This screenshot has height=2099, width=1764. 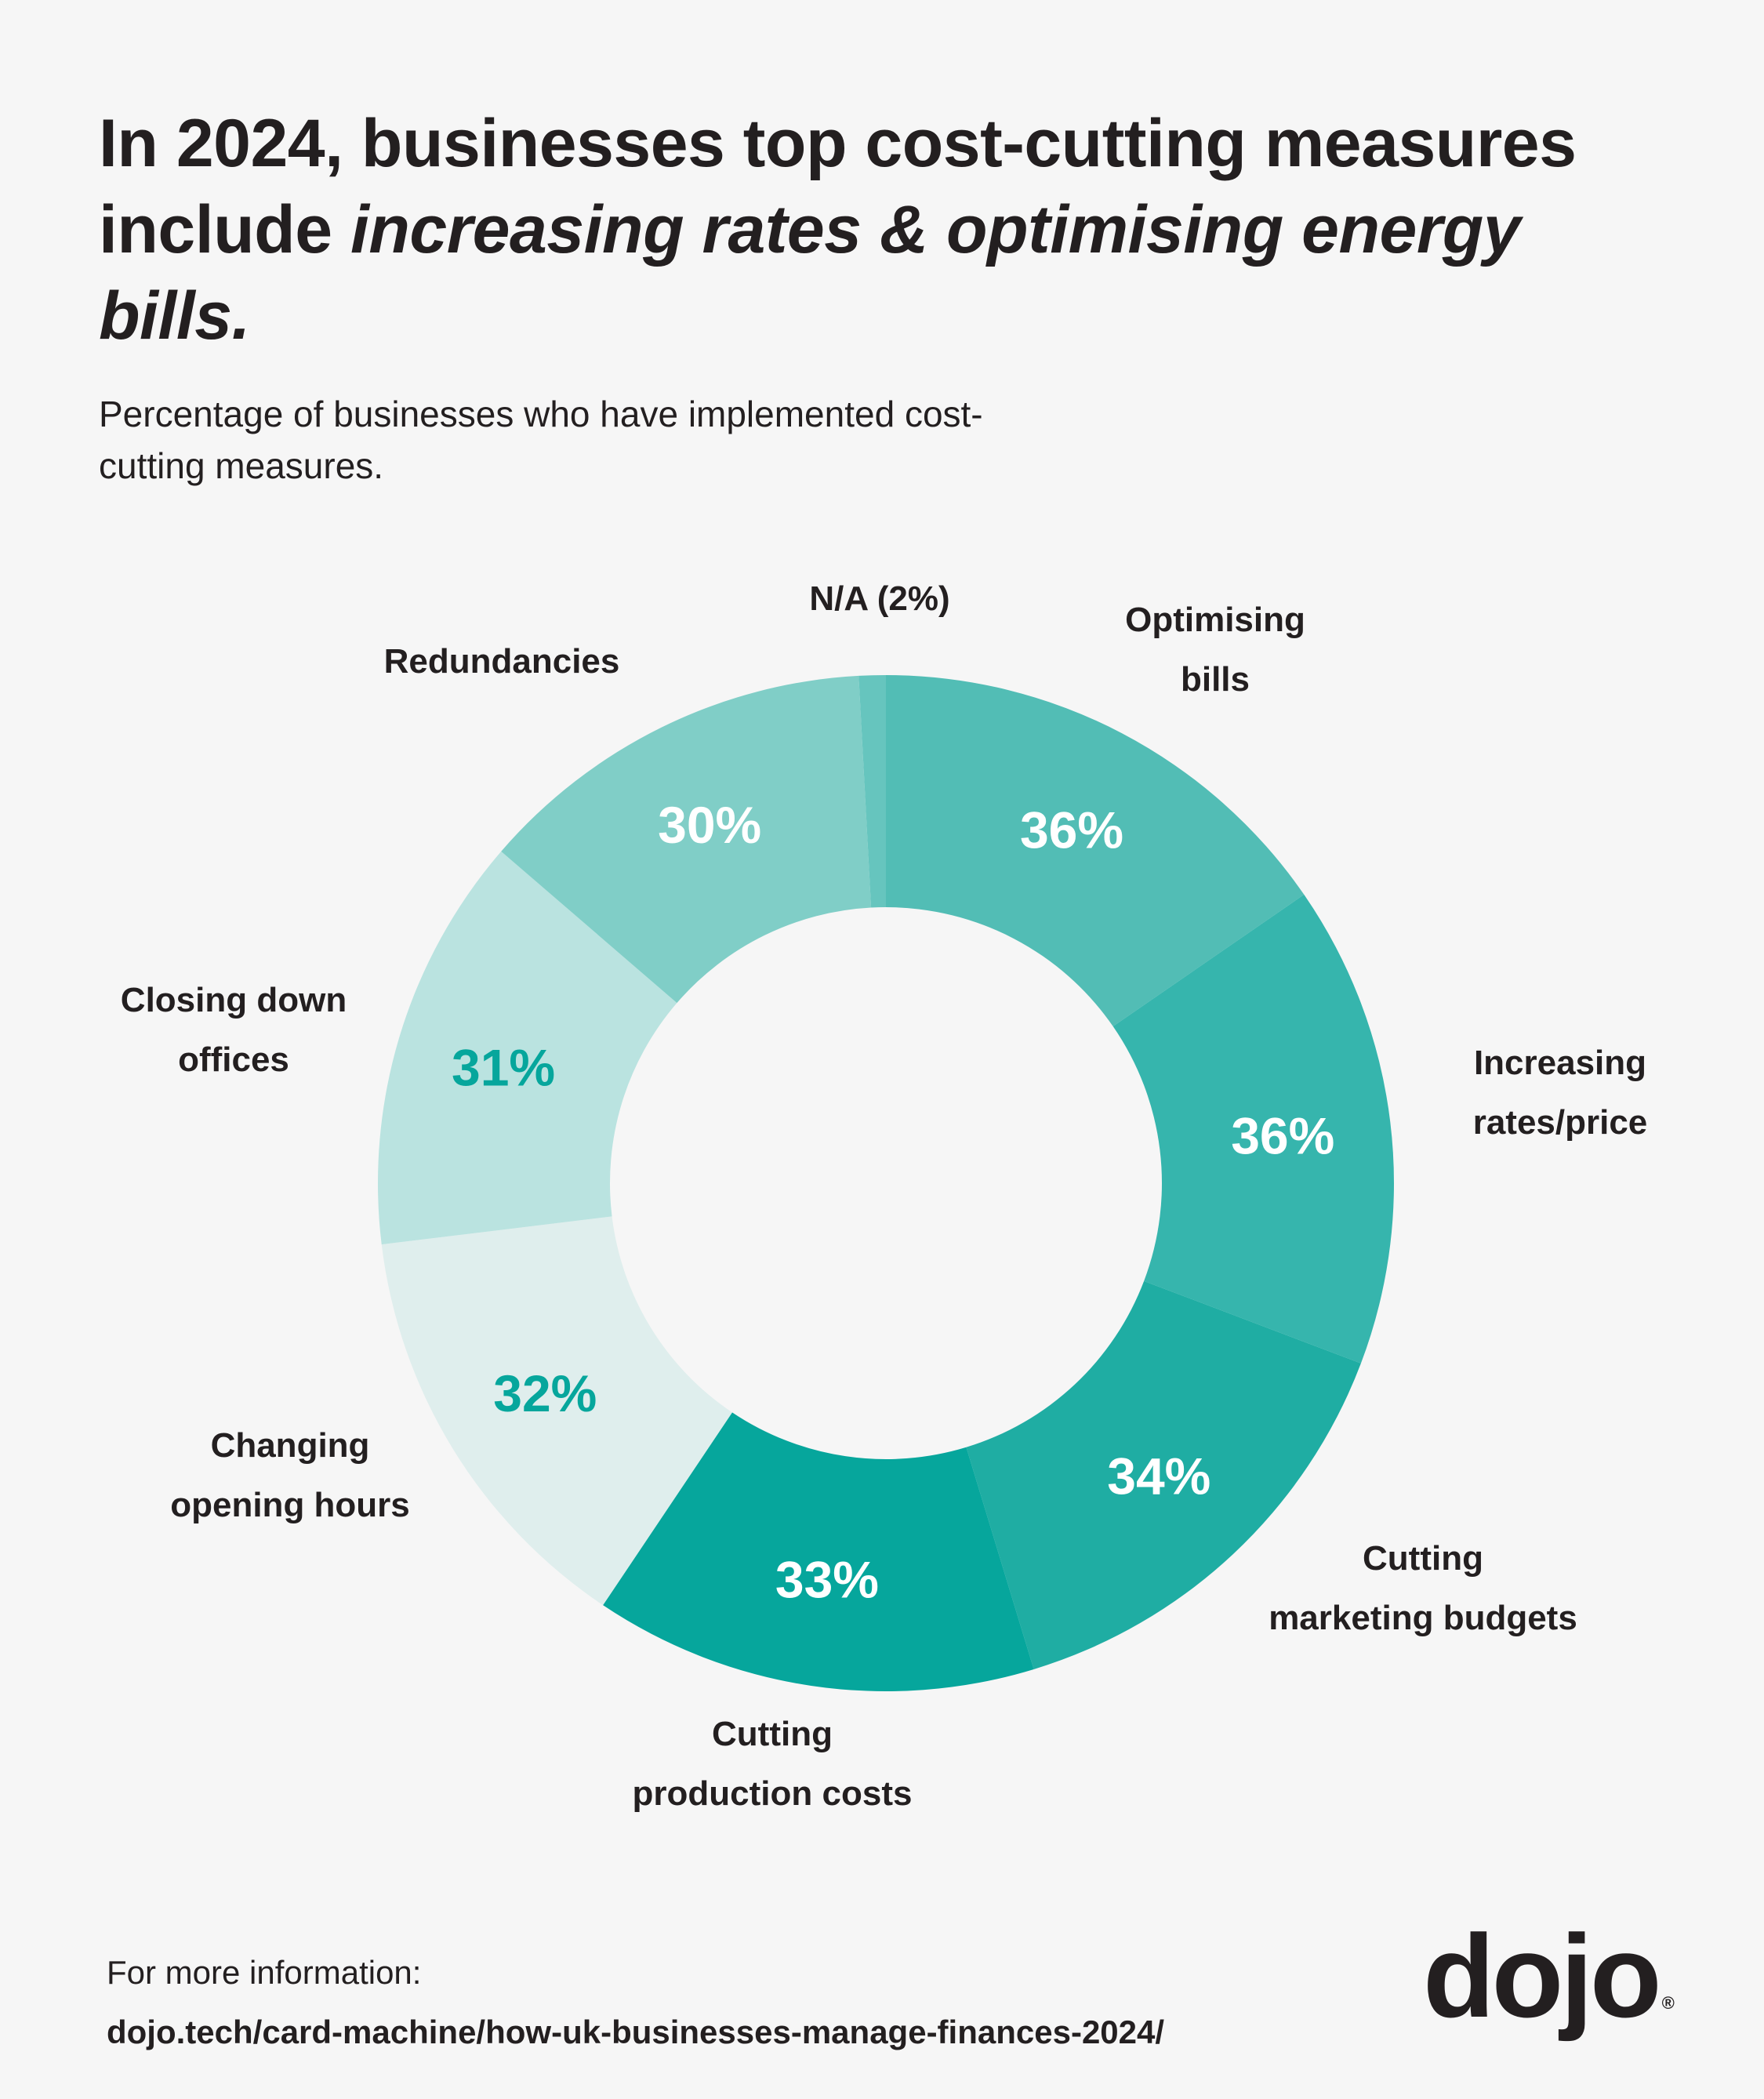 I want to click on registered-mark-icon: ®, so click(x=1668, y=2003).